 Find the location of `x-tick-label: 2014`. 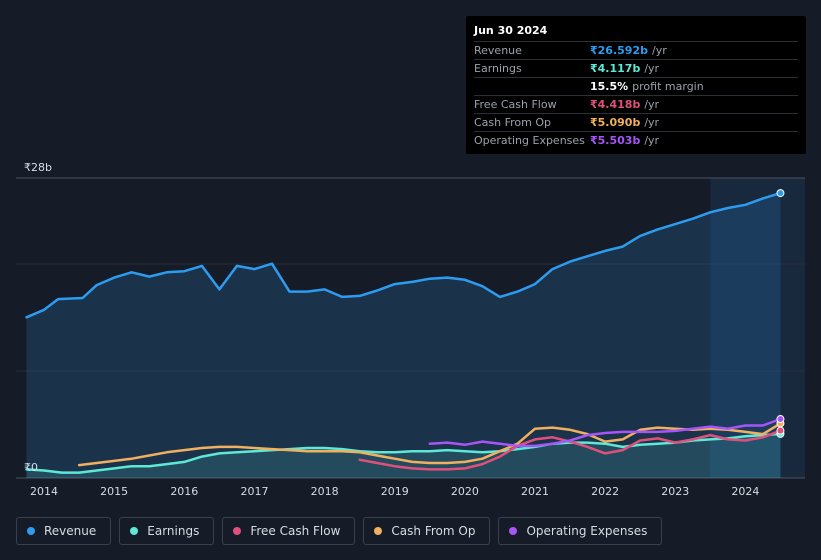

x-tick-label: 2014 is located at coordinates (44, 491).